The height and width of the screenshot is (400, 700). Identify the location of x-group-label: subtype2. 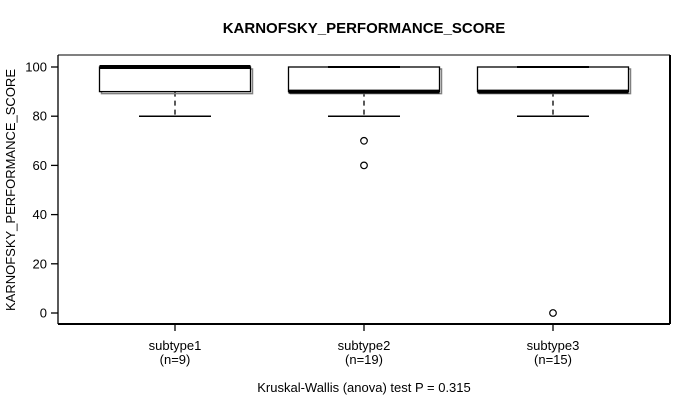
(364, 345).